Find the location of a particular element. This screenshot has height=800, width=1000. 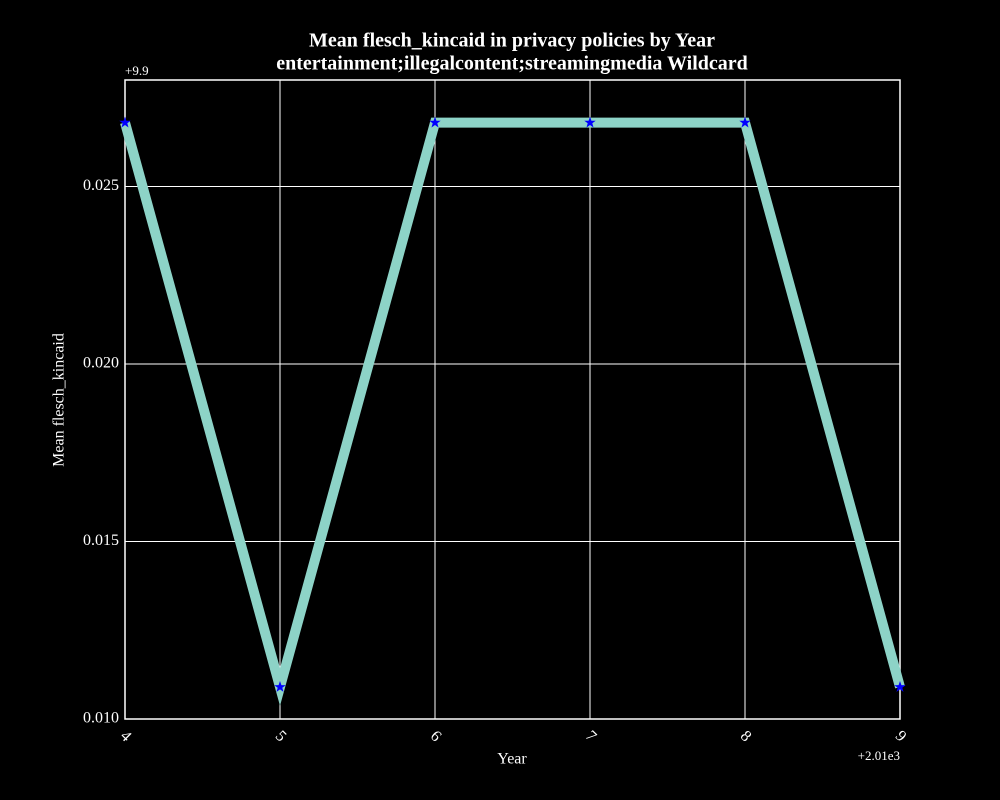

y-tick-label: 0.020 is located at coordinates (101, 363).